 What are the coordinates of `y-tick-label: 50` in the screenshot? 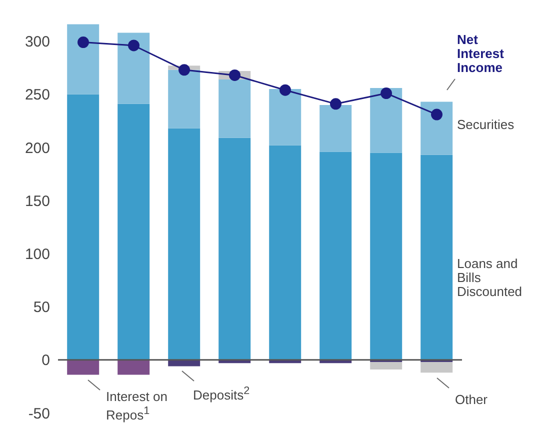 It's located at (41, 307).